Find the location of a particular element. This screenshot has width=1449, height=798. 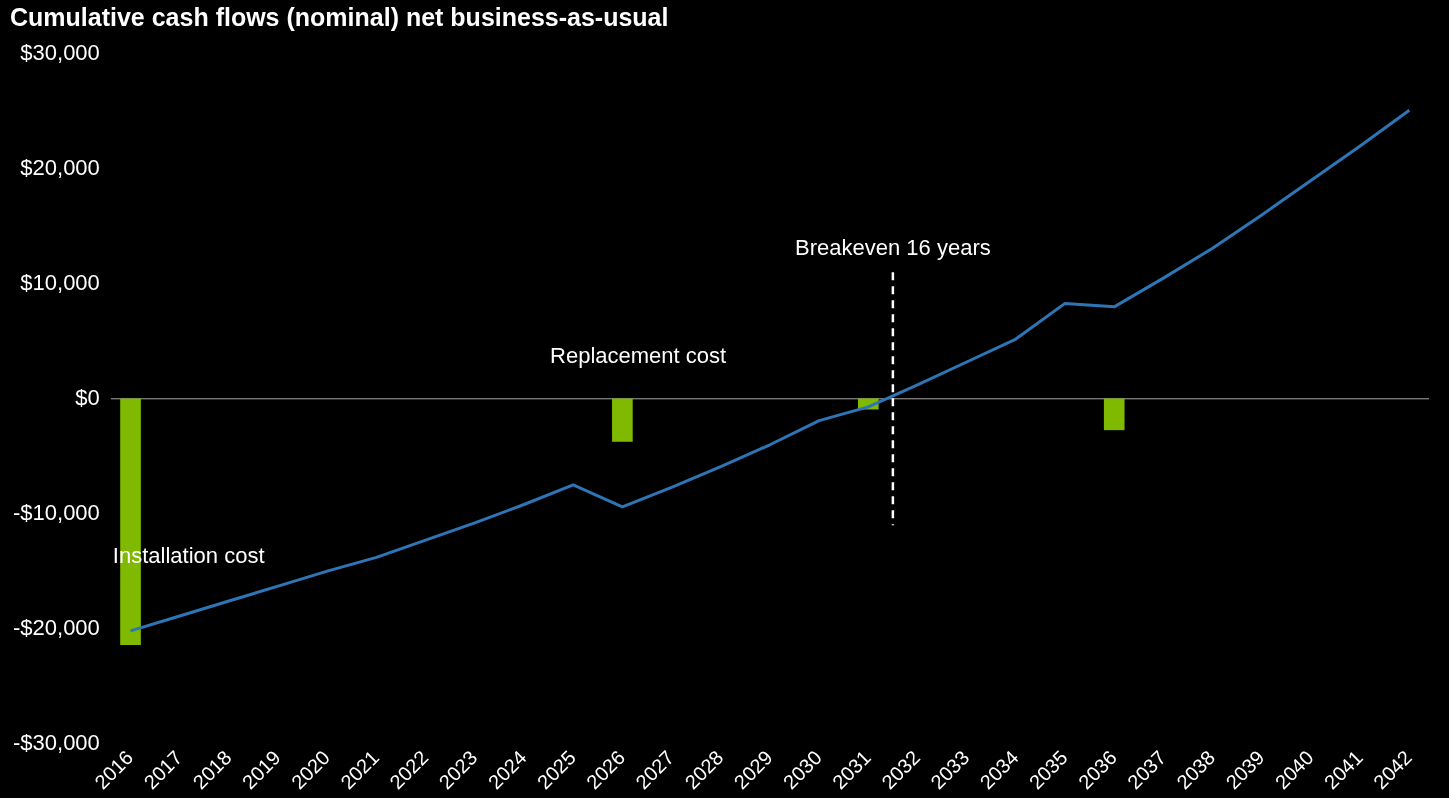

ref-line-label: Breakeven 16 years is located at coordinates (893, 248).